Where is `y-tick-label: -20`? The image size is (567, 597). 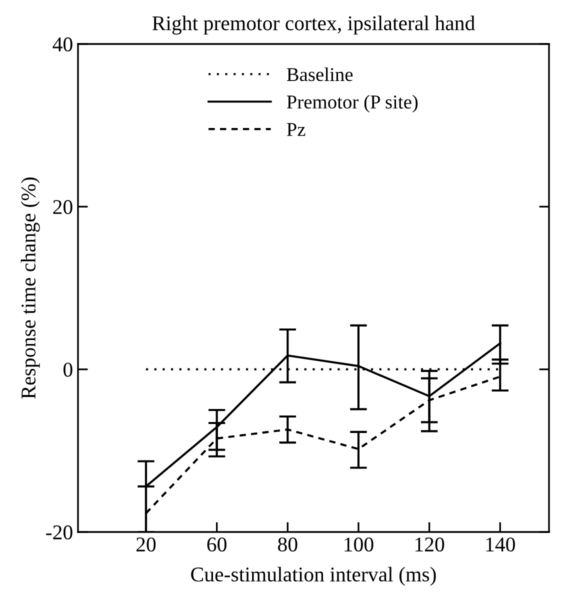
y-tick-label: -20 is located at coordinates (59, 532).